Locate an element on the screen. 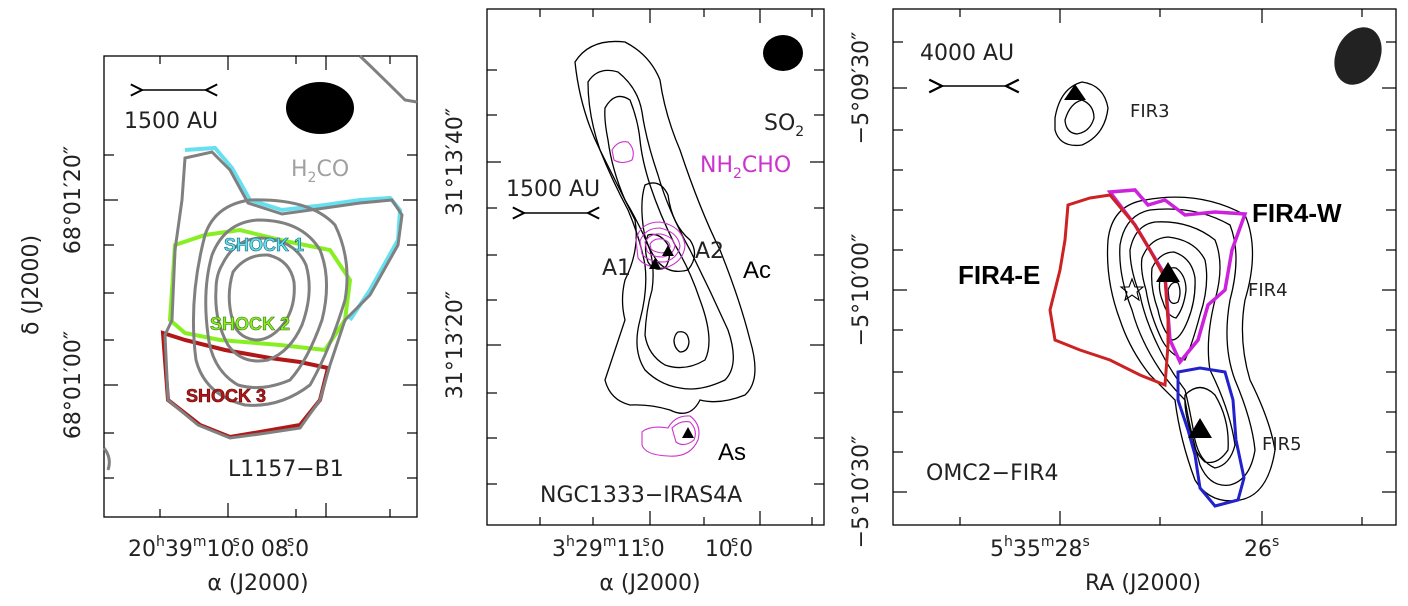 This screenshot has height=606, width=1408. panel2-x-axis-label: α (J2000) is located at coordinates (649, 583).